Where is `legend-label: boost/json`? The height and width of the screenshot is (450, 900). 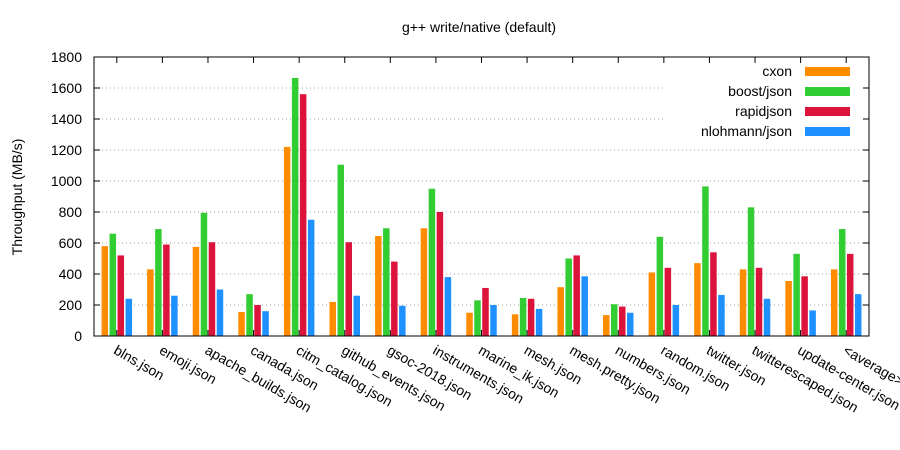
legend-label: boost/json is located at coordinates (760, 91).